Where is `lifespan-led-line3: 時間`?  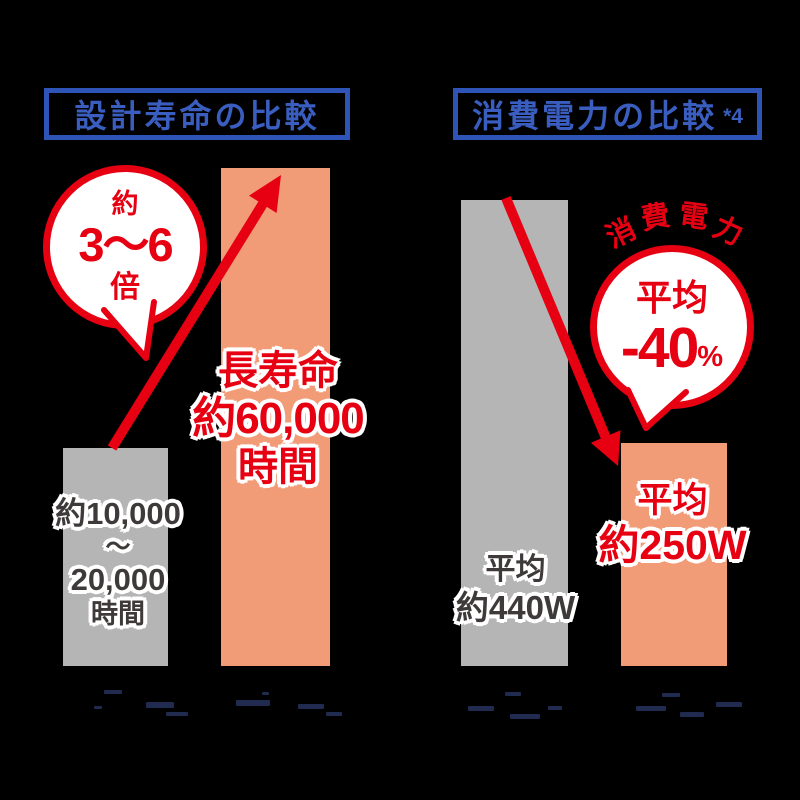
lifespan-led-line3: 時間 is located at coordinates (278, 467).